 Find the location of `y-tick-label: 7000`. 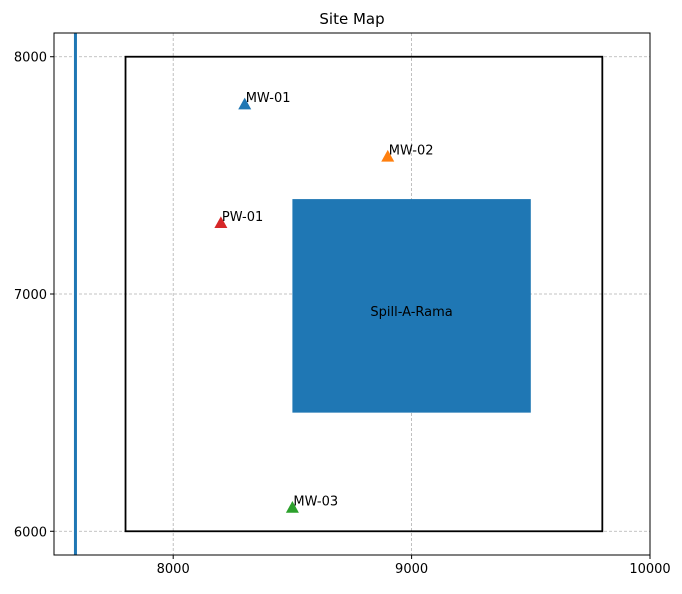

y-tick-label: 7000 is located at coordinates (30, 295).